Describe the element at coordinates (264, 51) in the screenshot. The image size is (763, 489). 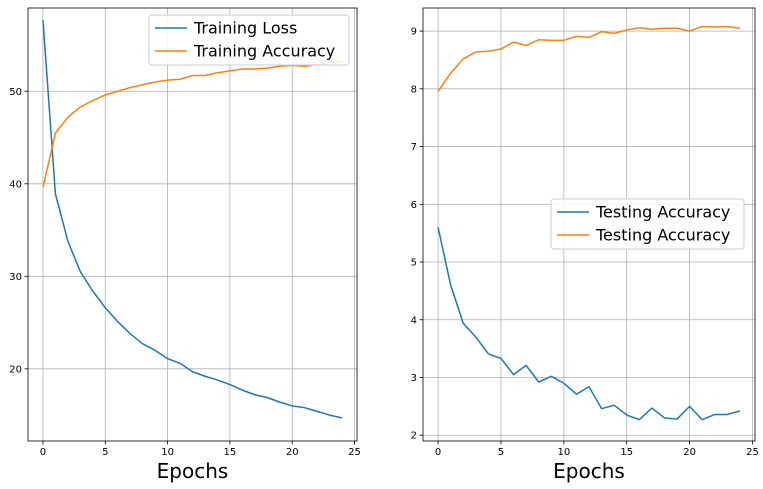
I see `legend-label: Training Accuracy` at that location.